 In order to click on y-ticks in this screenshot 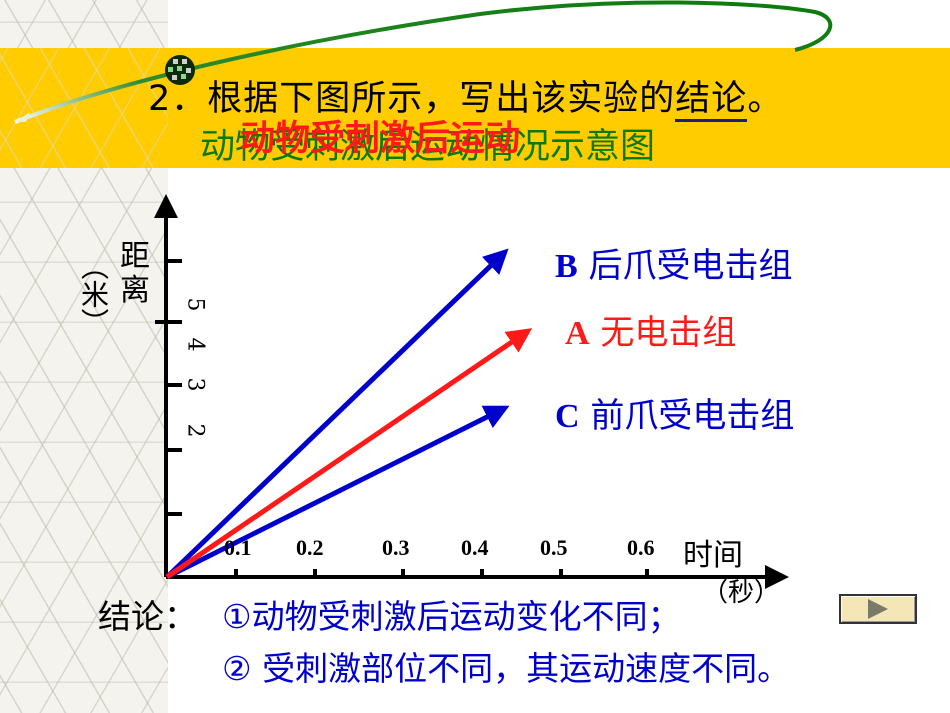, I will do `click(168, 387)`.